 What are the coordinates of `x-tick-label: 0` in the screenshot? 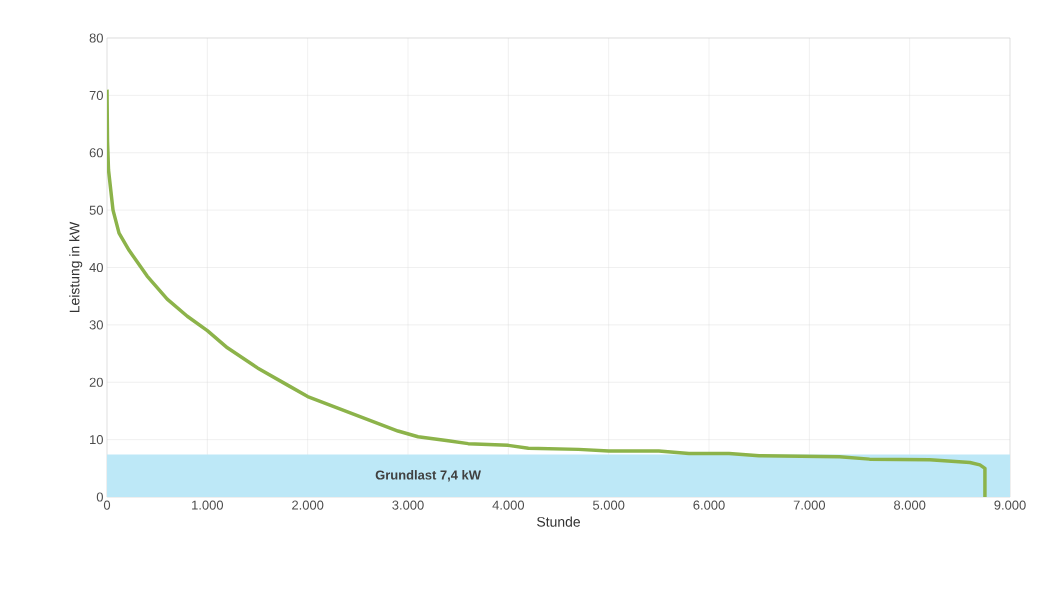 It's located at (107, 505).